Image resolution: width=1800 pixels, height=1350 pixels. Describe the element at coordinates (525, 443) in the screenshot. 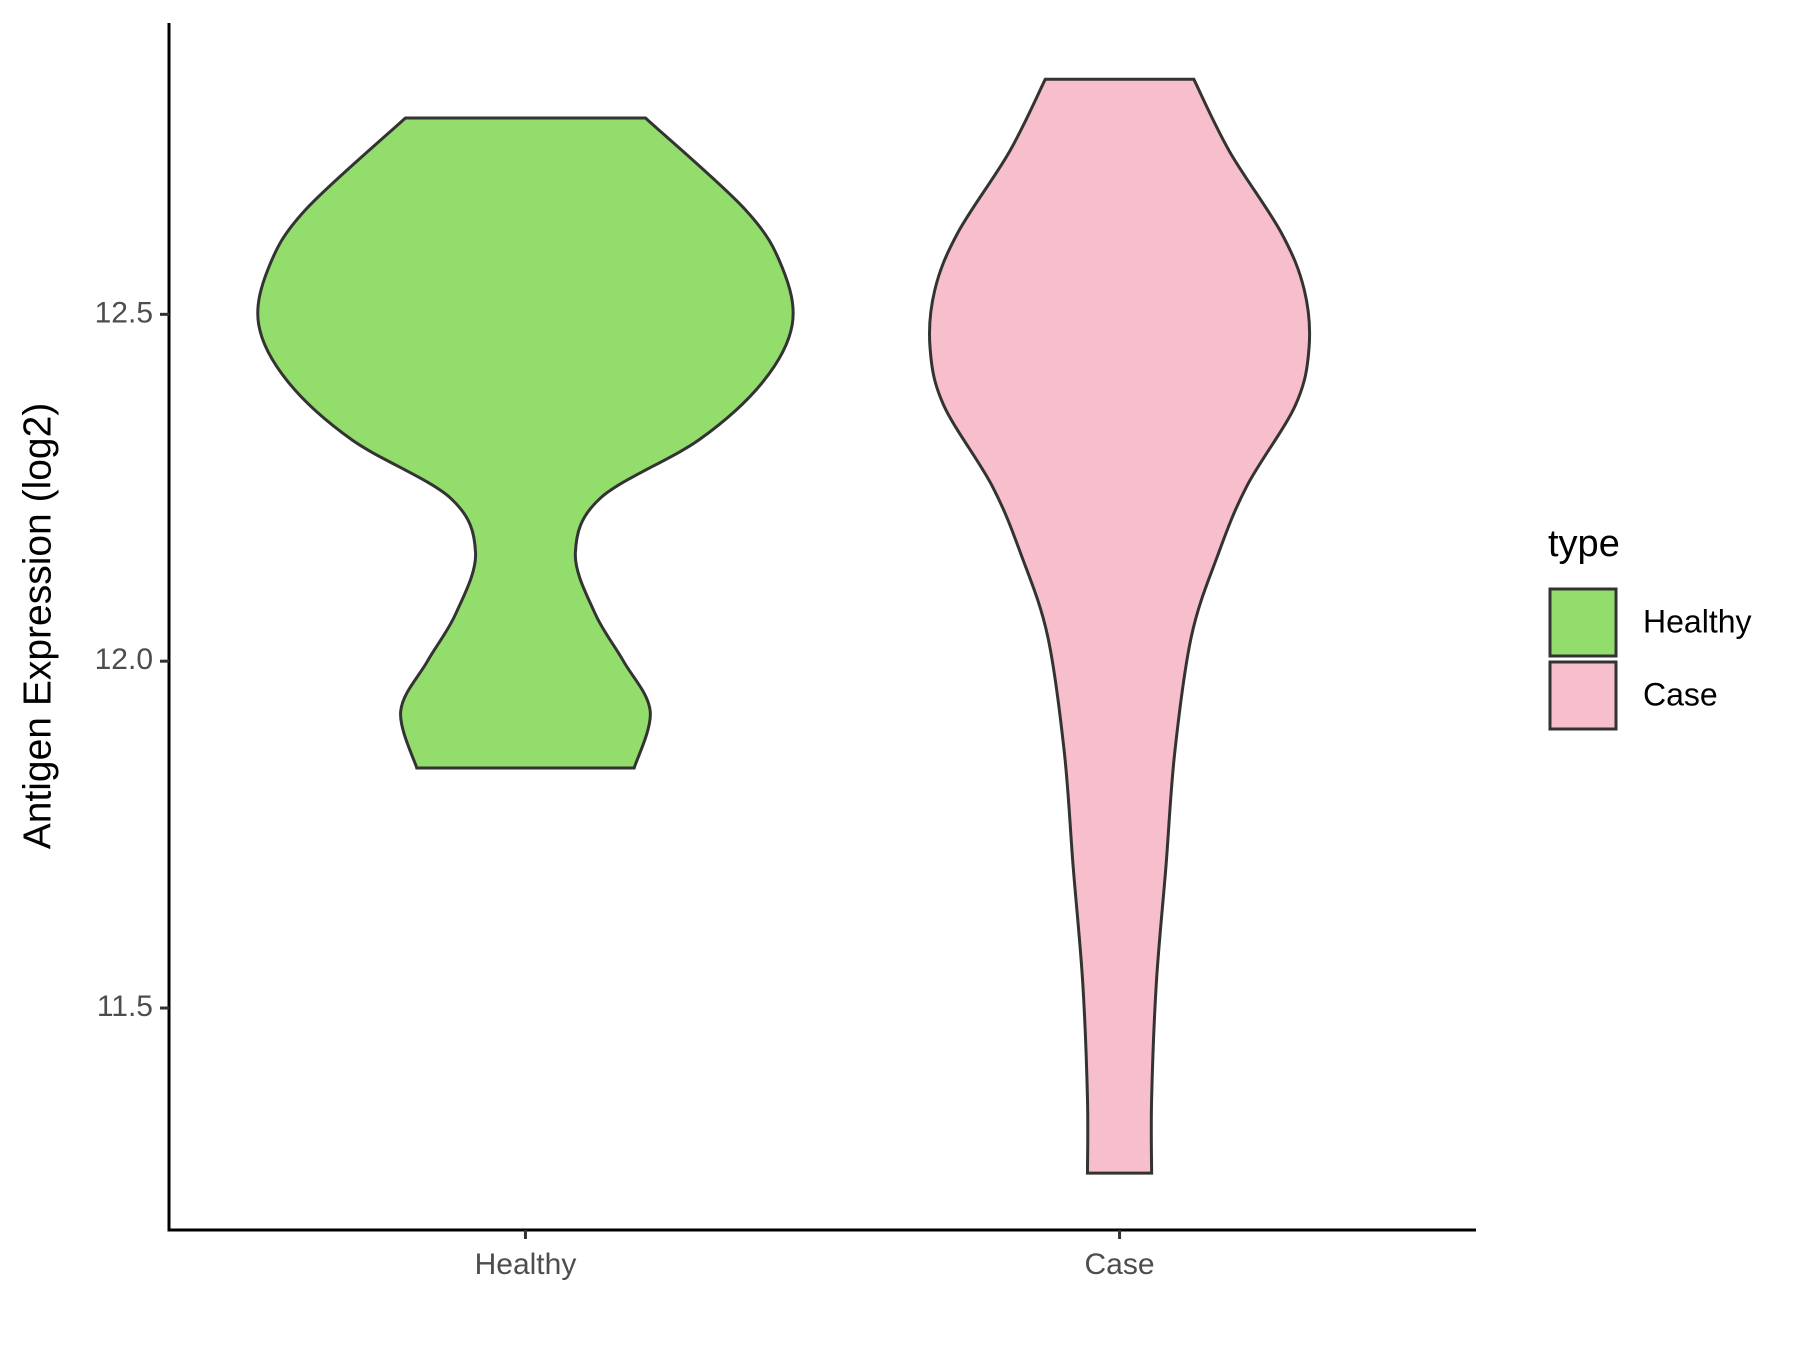

I see `violin` at that location.